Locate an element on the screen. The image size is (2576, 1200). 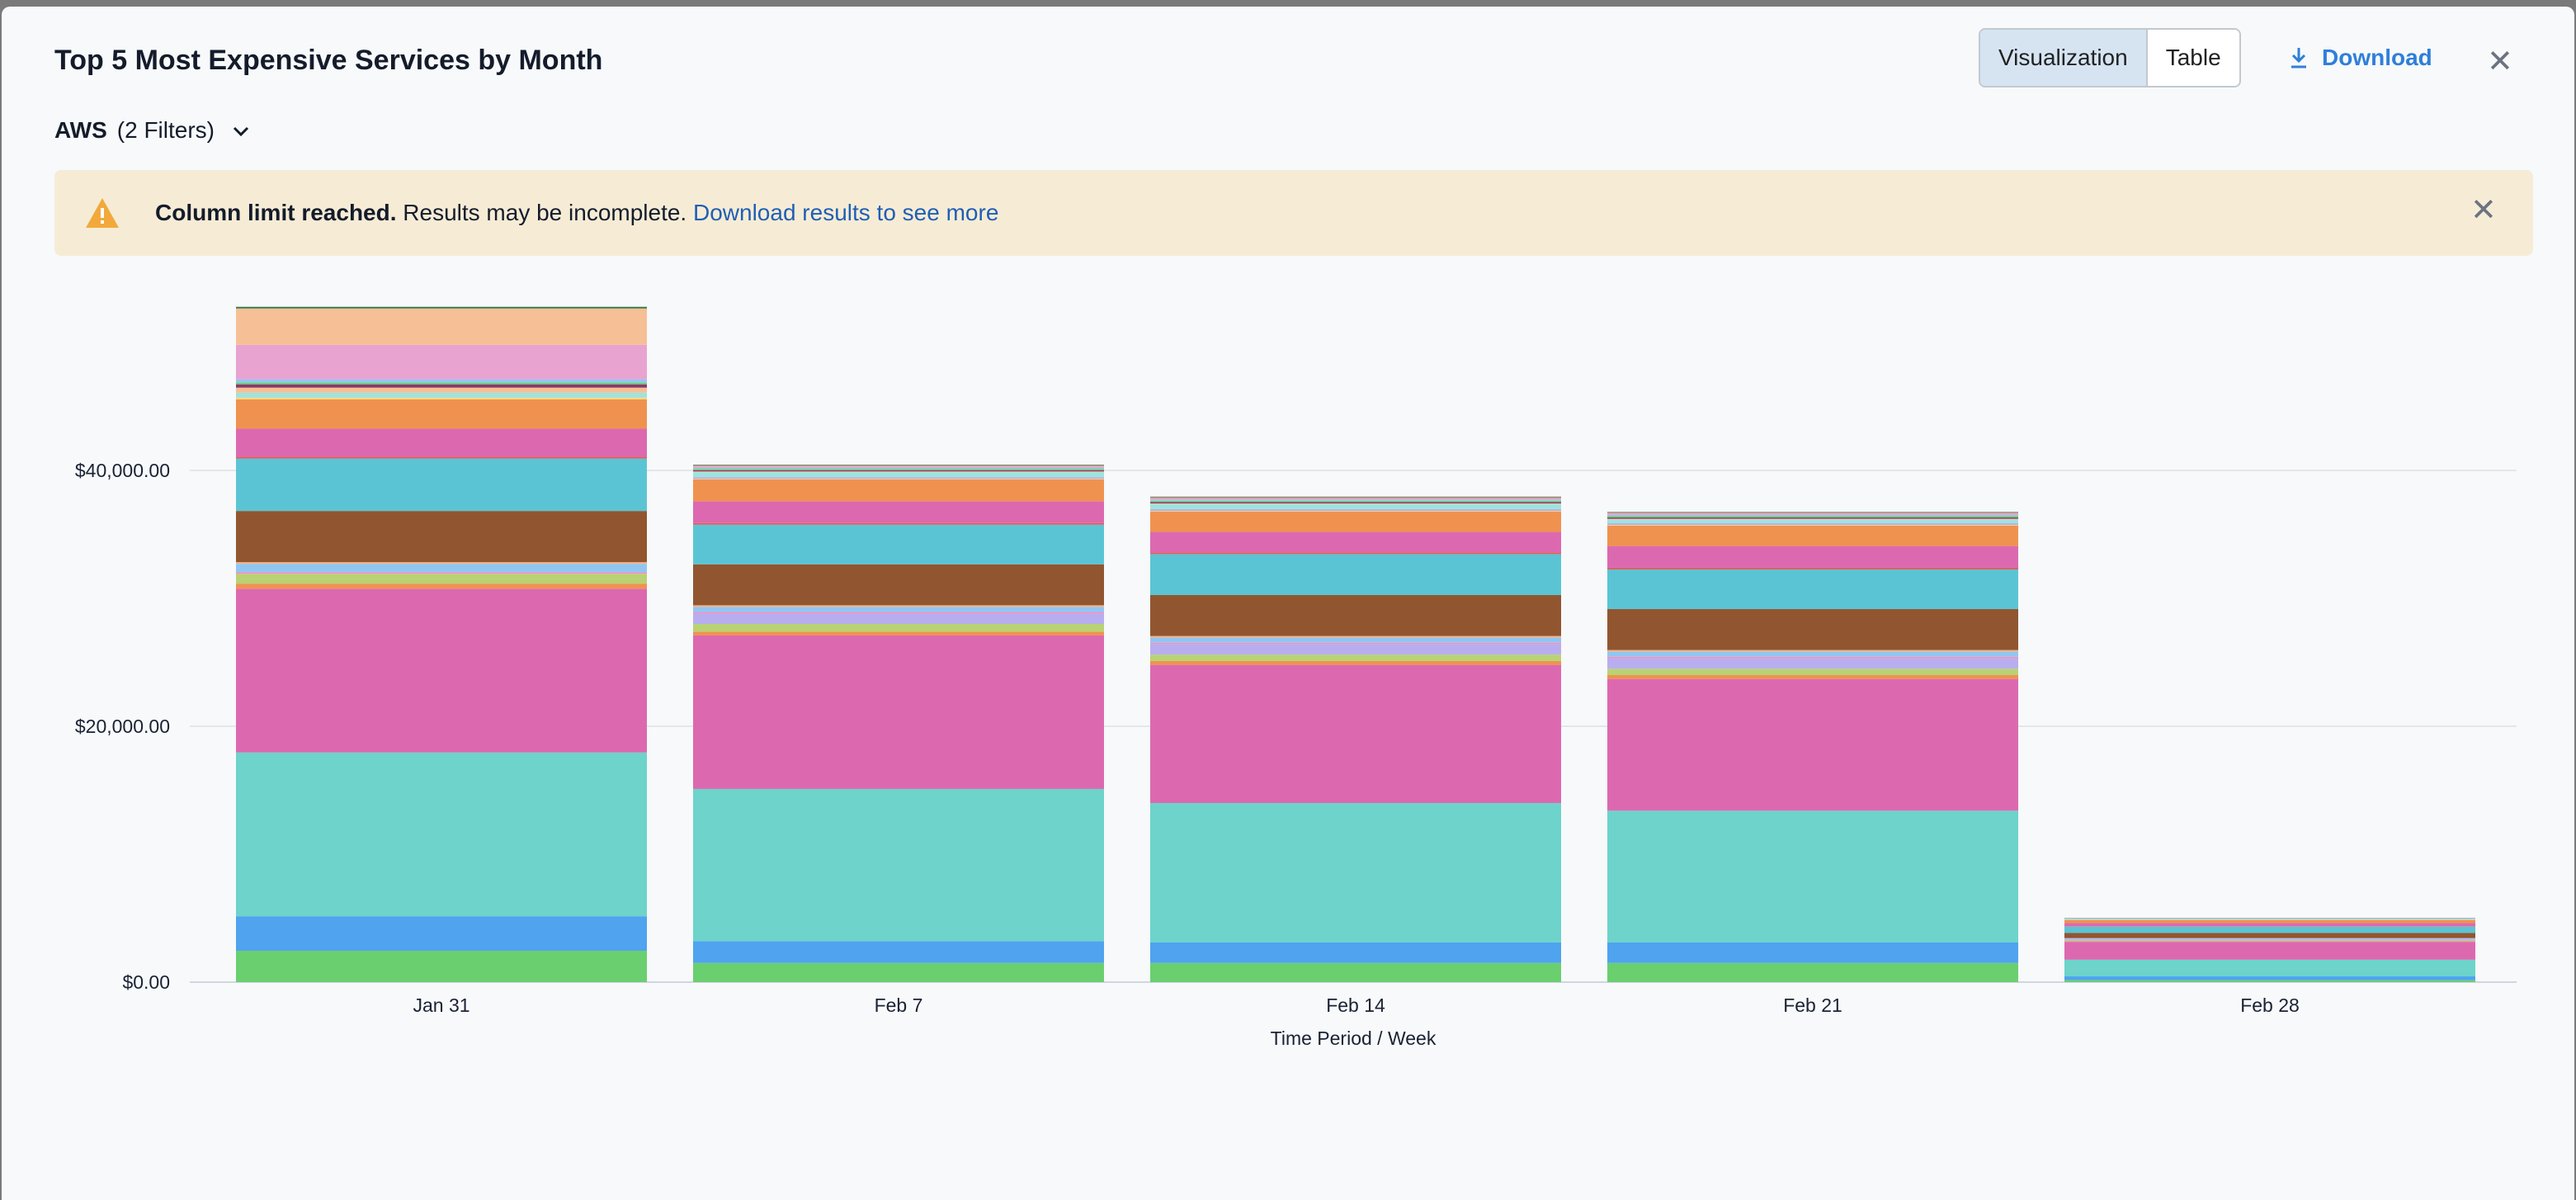
y-tick-label: $0.00 is located at coordinates (146, 982).